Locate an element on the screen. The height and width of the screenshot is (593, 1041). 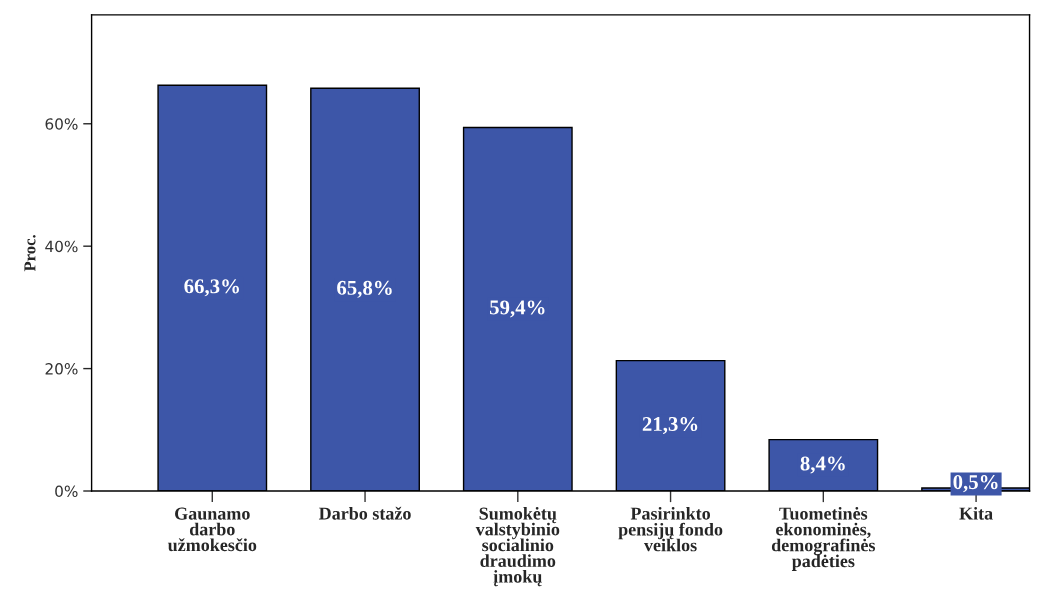
x-tick-label: Kita is located at coordinates (976, 513).